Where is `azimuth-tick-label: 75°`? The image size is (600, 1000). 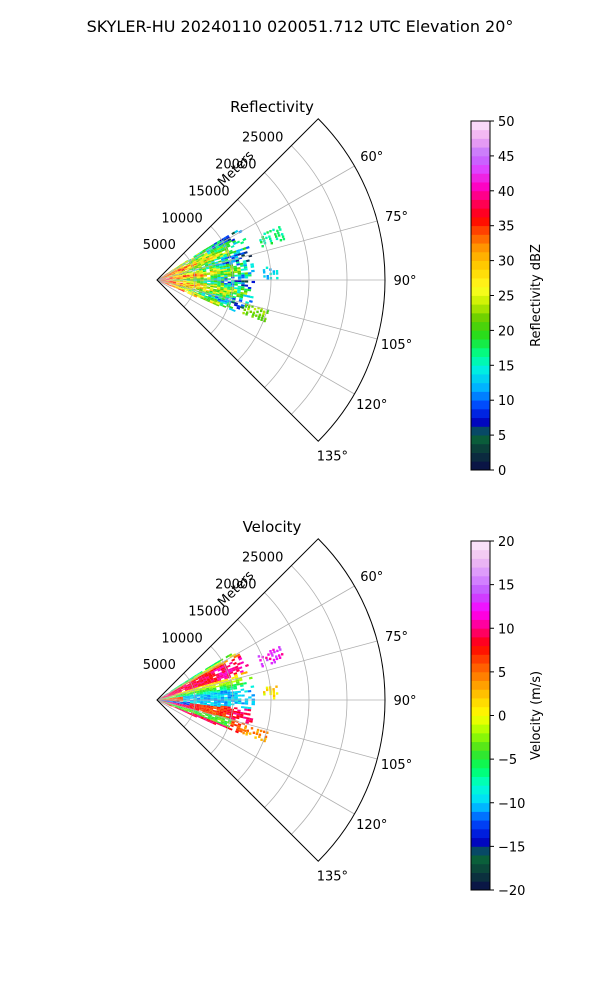
azimuth-tick-label: 75° is located at coordinates (396, 637).